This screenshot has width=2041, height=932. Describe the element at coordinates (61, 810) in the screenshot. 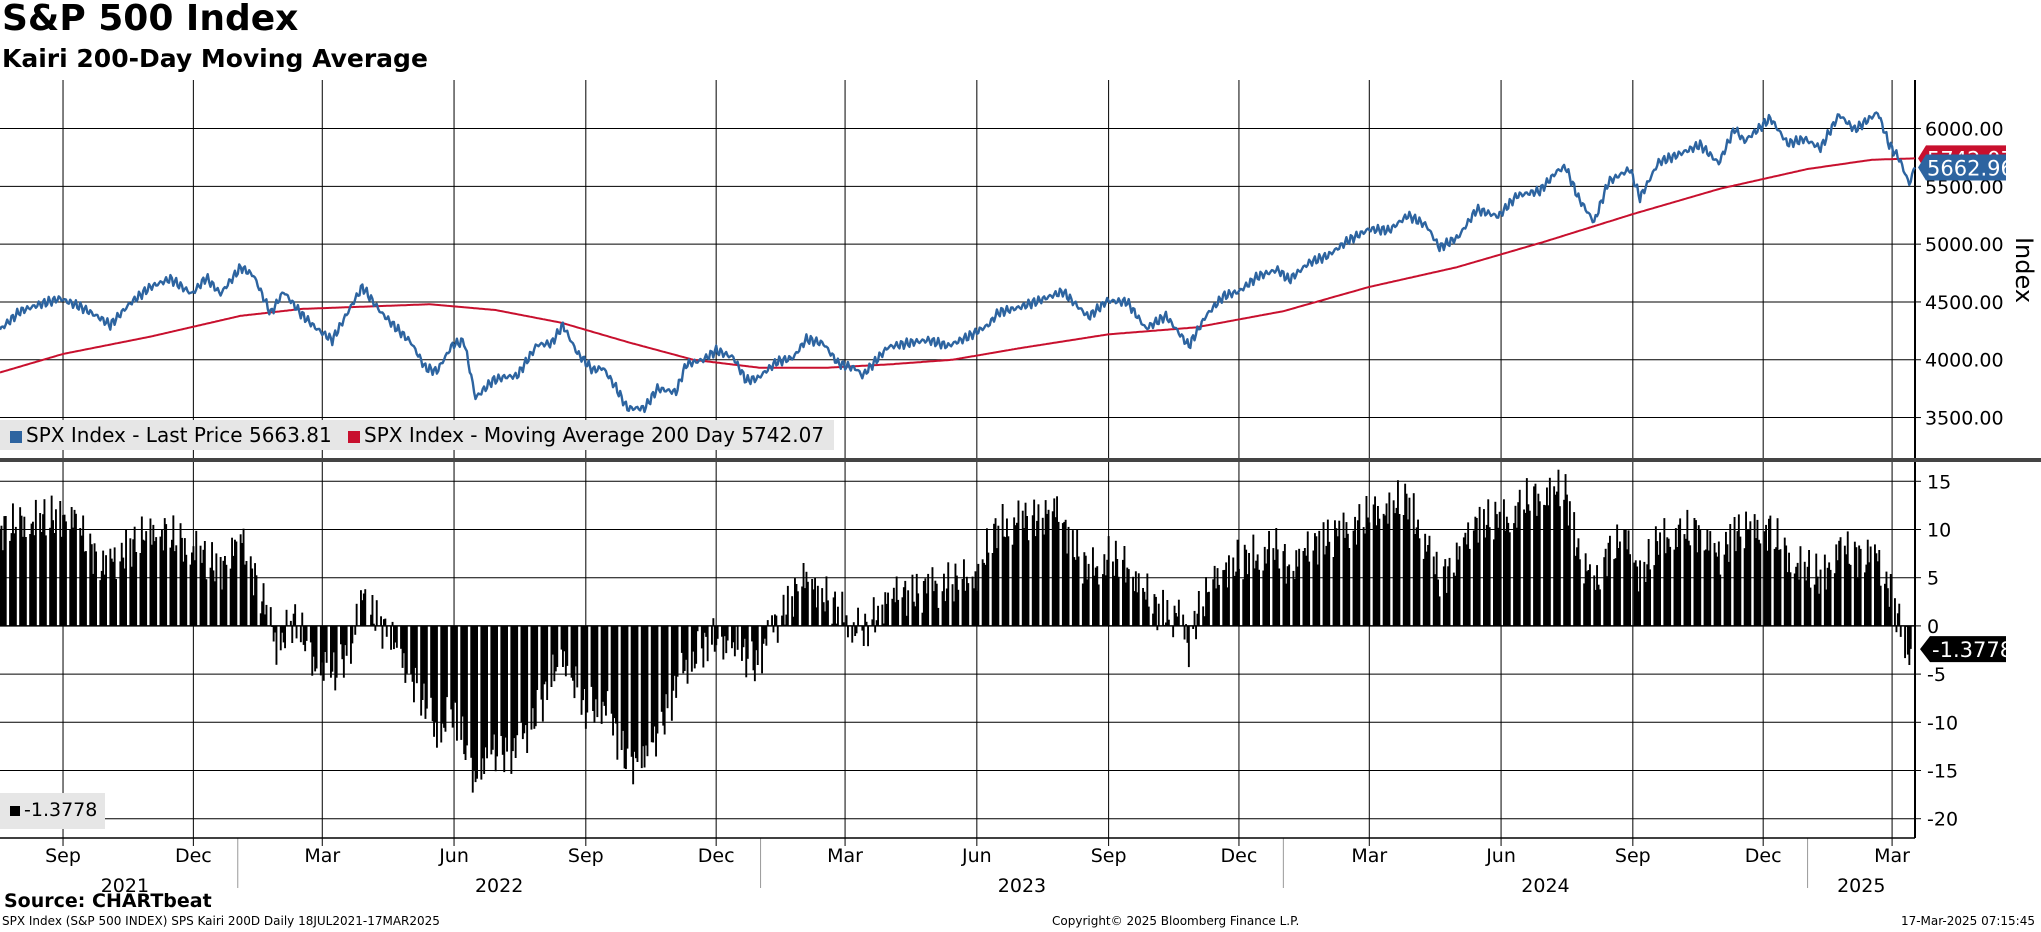

I see `kairi-legend-label: -1.3778` at that location.